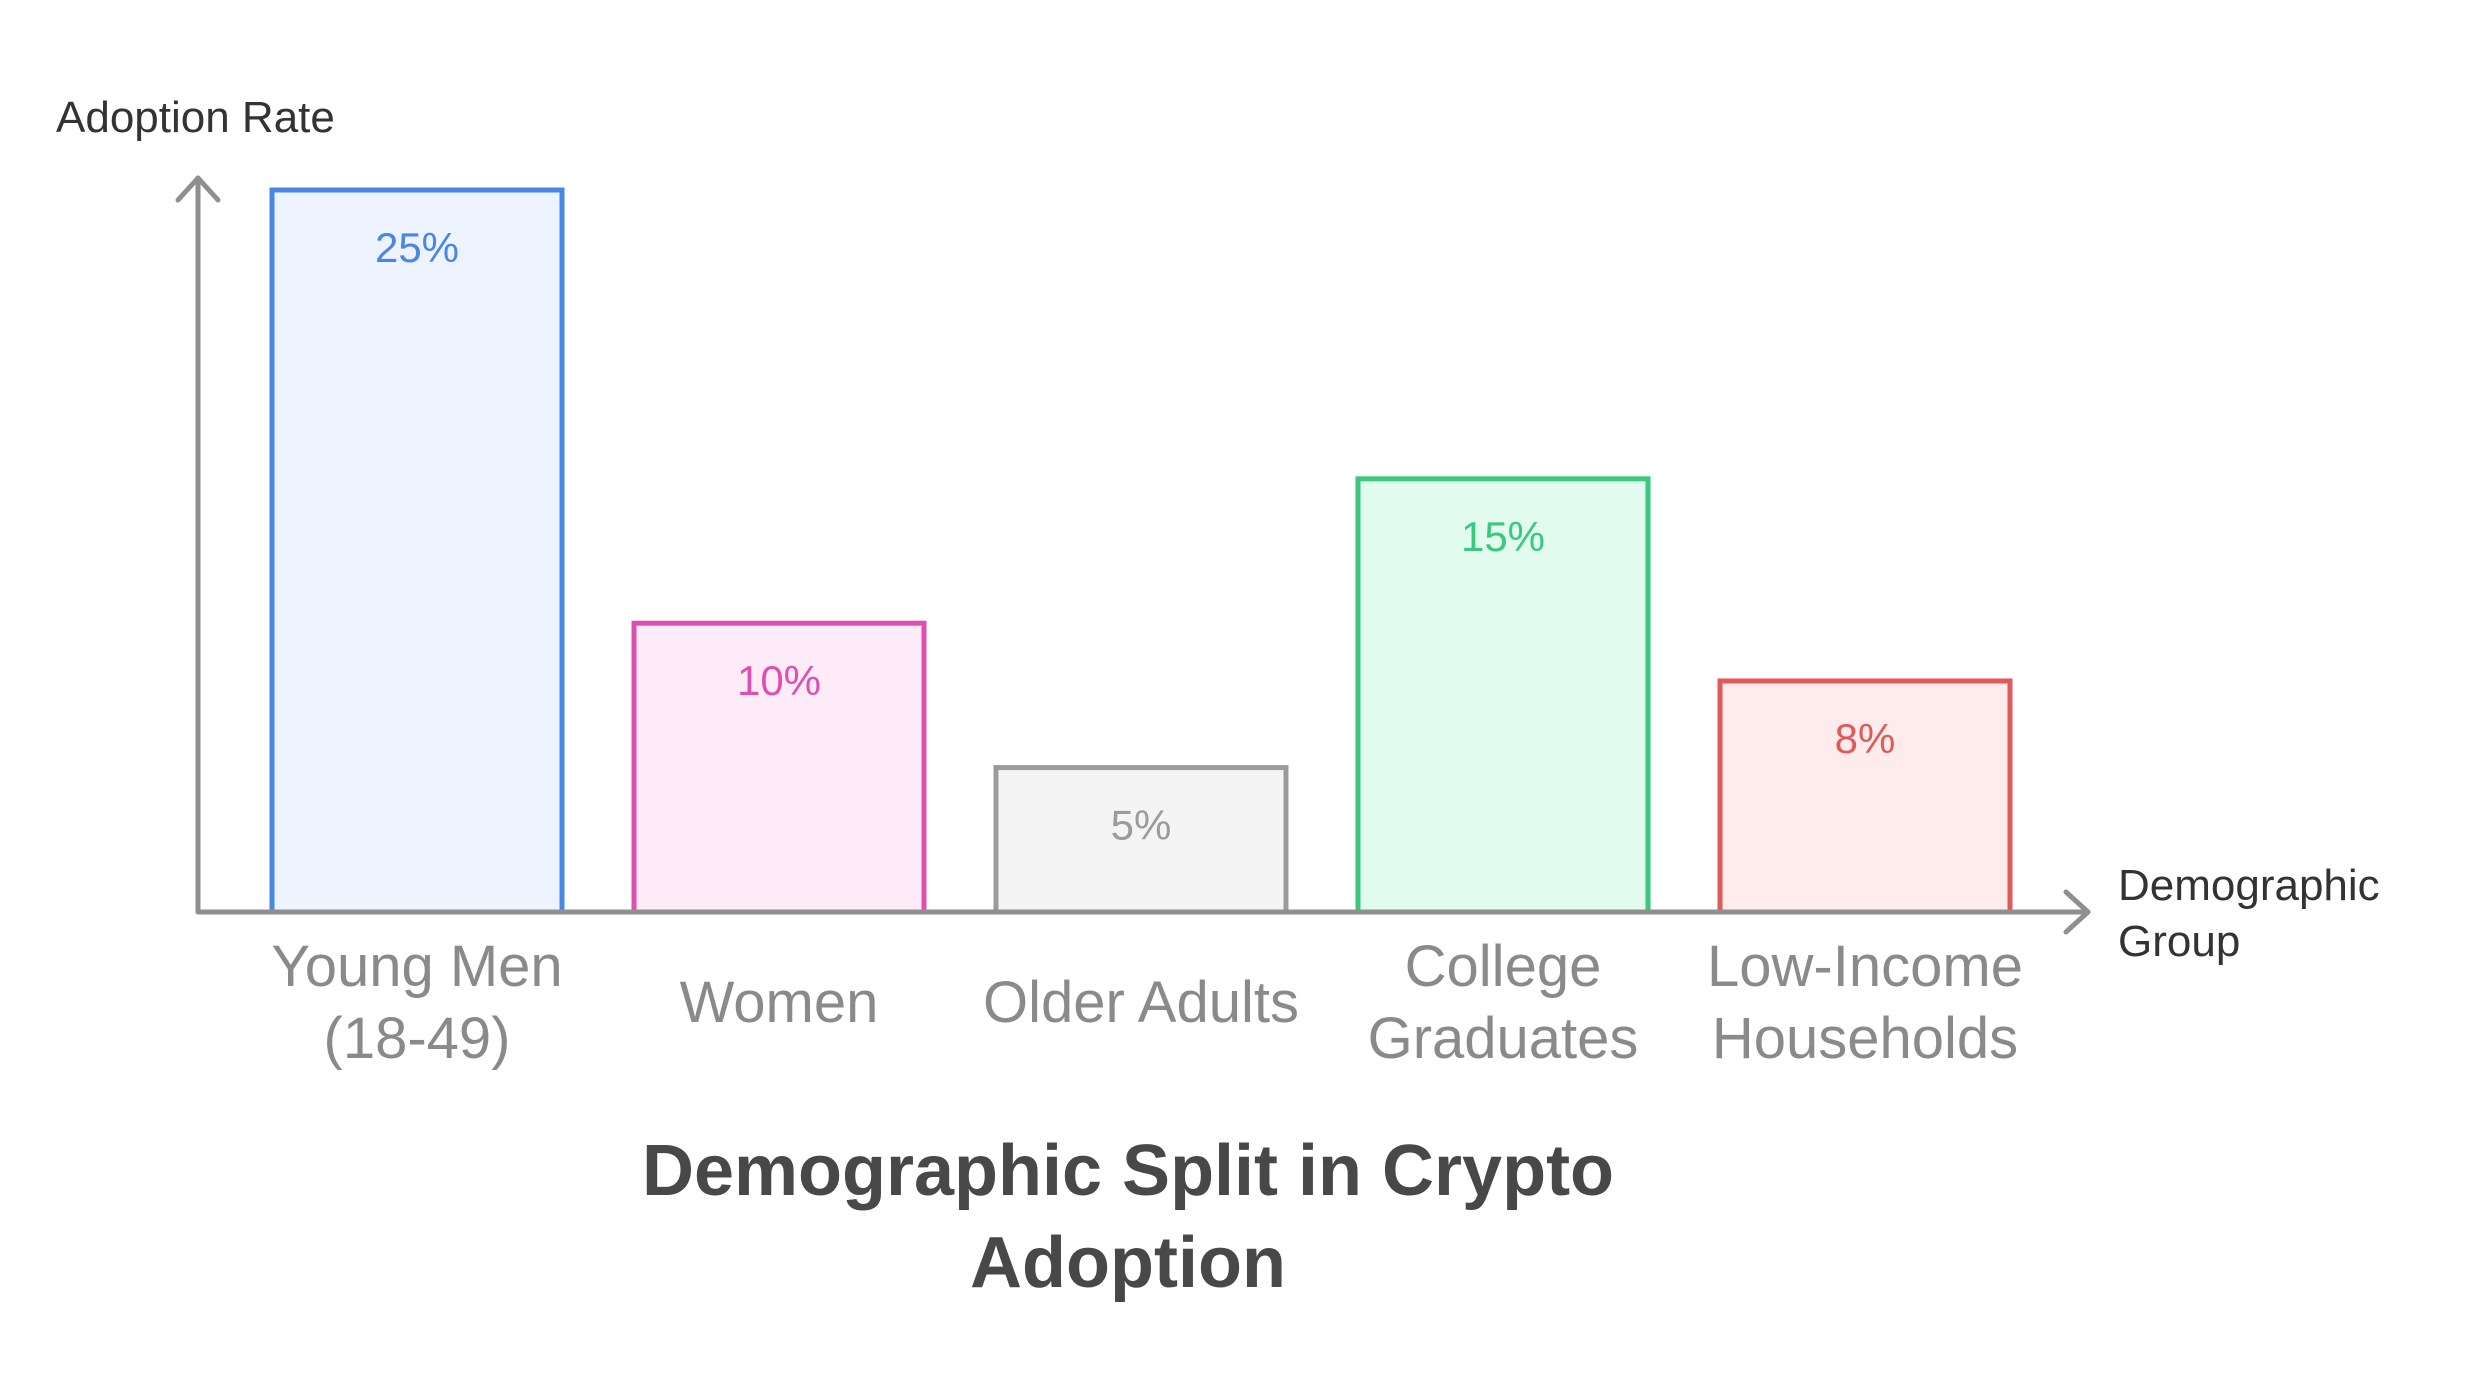 Image resolution: width=2466 pixels, height=1388 pixels. I want to click on bar-women, so click(779, 767).